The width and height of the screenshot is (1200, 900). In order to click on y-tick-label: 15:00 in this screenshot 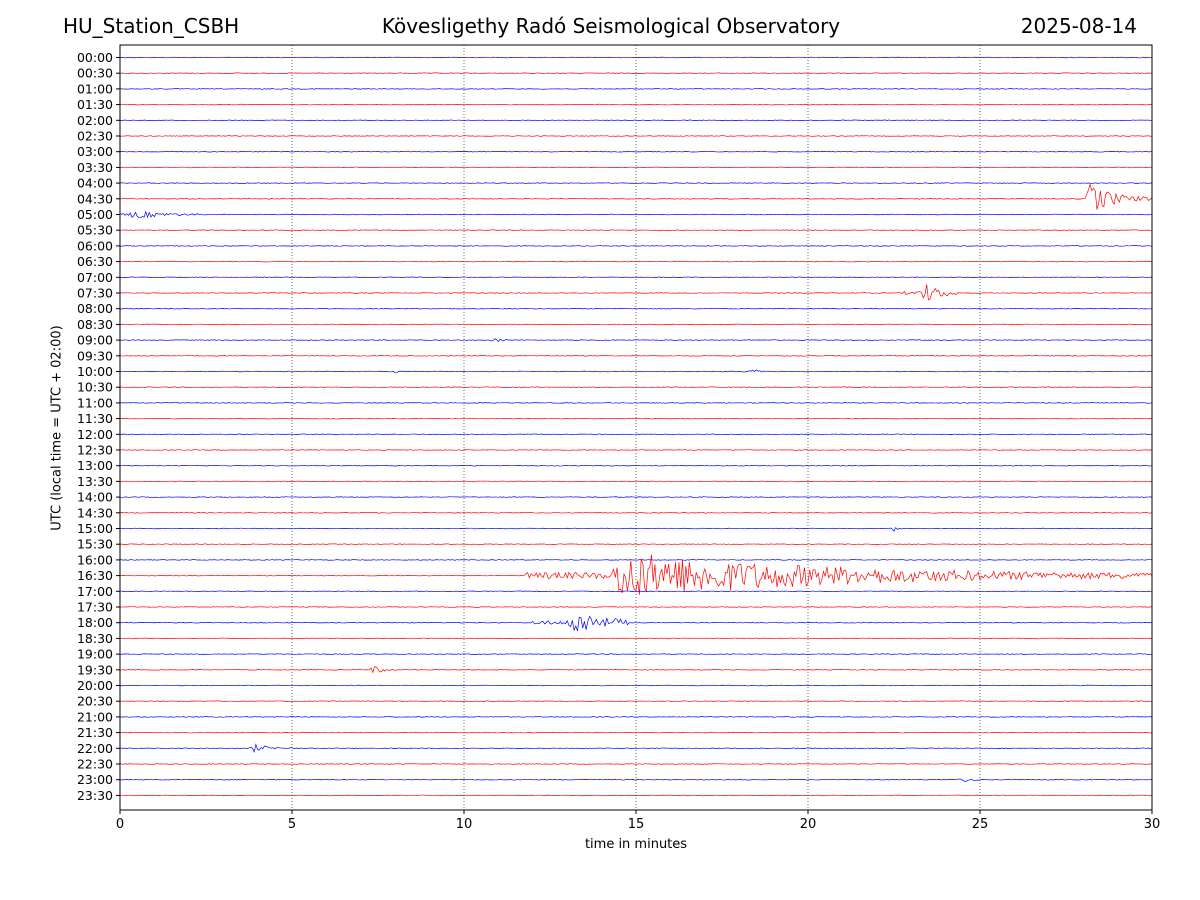, I will do `click(95, 528)`.